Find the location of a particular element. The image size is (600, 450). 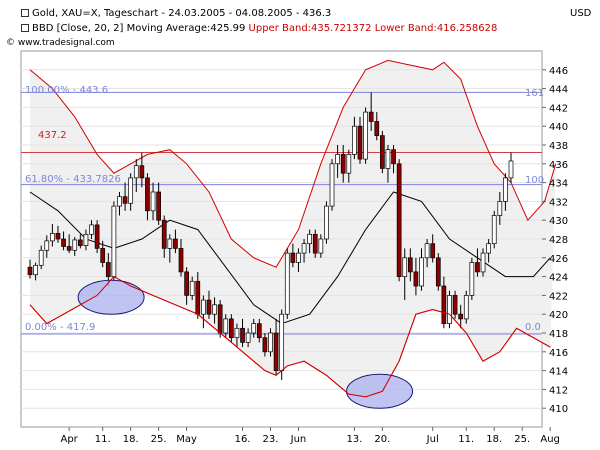

fib-0-label: 0.00% - 417.9 is located at coordinates (60, 327).